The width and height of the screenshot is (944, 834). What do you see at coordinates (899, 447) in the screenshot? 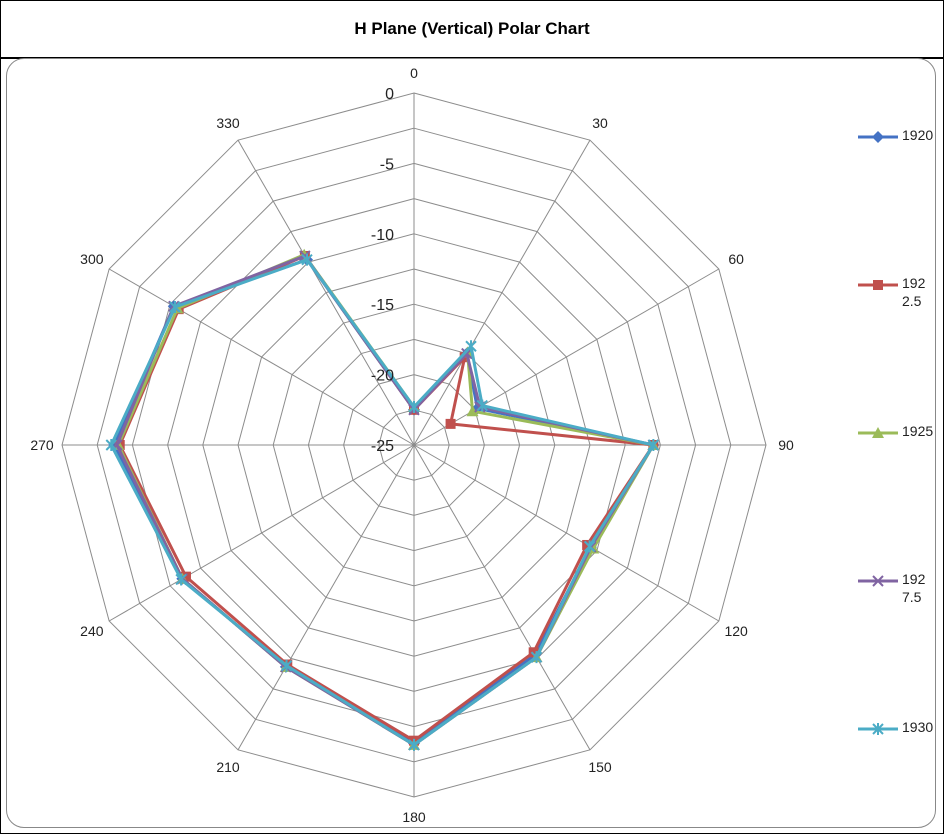
I see `legend-item: 1925` at bounding box center [899, 447].